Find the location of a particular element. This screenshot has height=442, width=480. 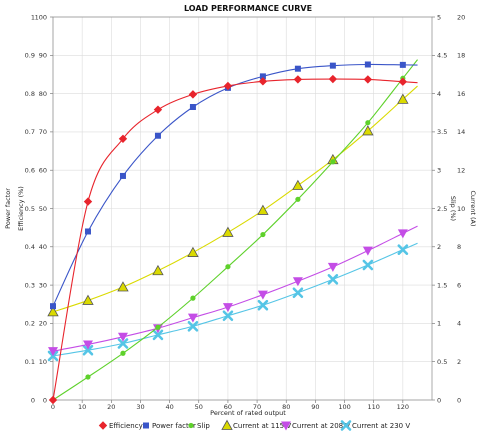

x-tick-label: 50 is located at coordinates (199, 407).